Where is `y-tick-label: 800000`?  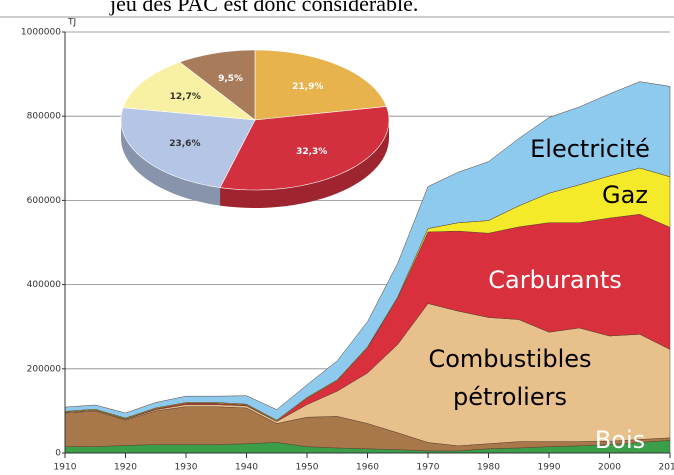 y-tick-label: 800000 is located at coordinates (44, 117).